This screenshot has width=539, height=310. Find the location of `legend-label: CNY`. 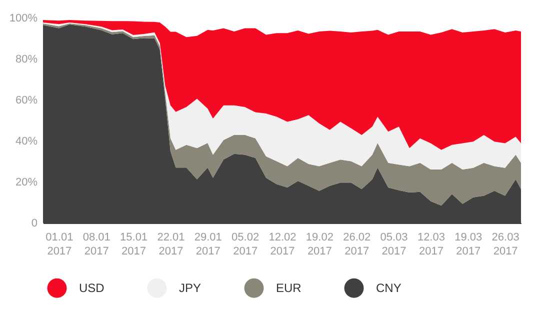

legend-label: CNY is located at coordinates (389, 288).